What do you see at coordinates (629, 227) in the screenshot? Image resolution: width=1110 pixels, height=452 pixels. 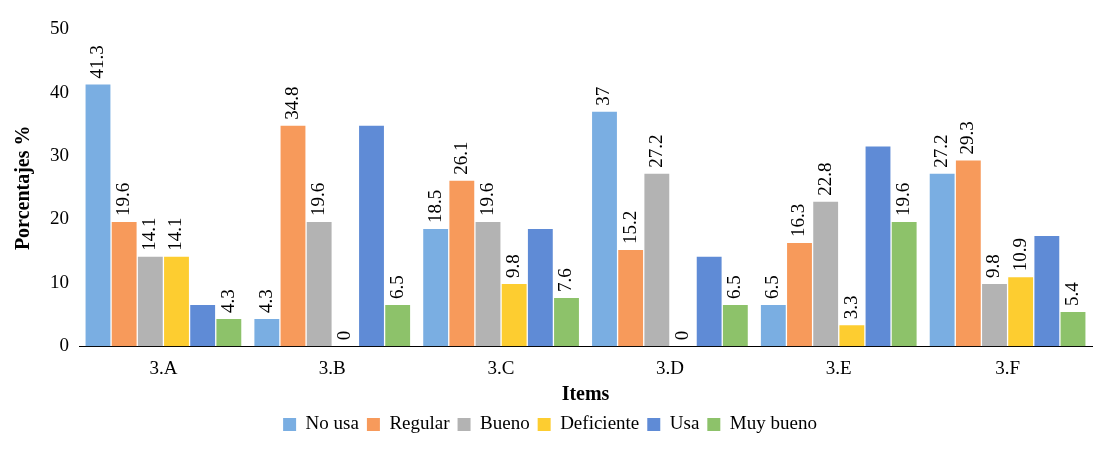 I see `data-label: 15.2` at bounding box center [629, 227].